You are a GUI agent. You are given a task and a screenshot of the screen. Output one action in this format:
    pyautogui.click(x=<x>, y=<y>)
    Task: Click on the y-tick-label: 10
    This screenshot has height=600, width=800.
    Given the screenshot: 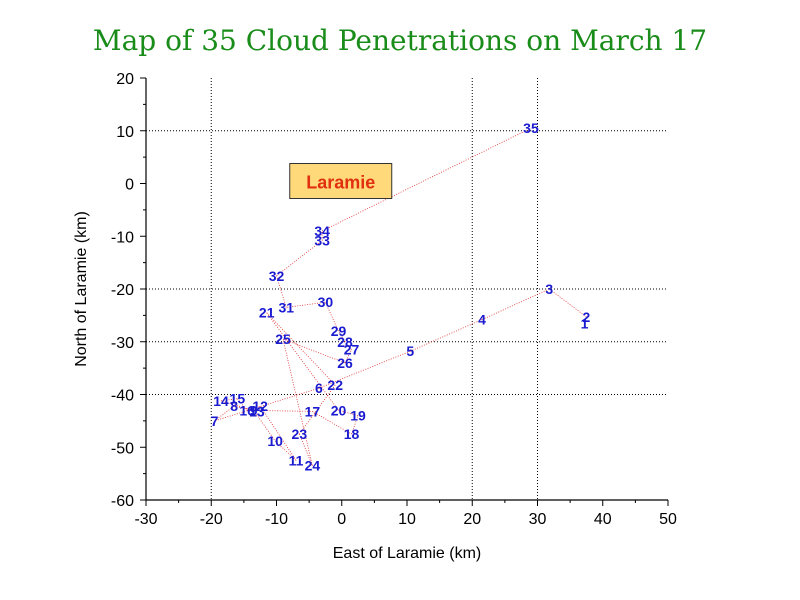 What is the action you would take?
    pyautogui.click(x=125, y=132)
    